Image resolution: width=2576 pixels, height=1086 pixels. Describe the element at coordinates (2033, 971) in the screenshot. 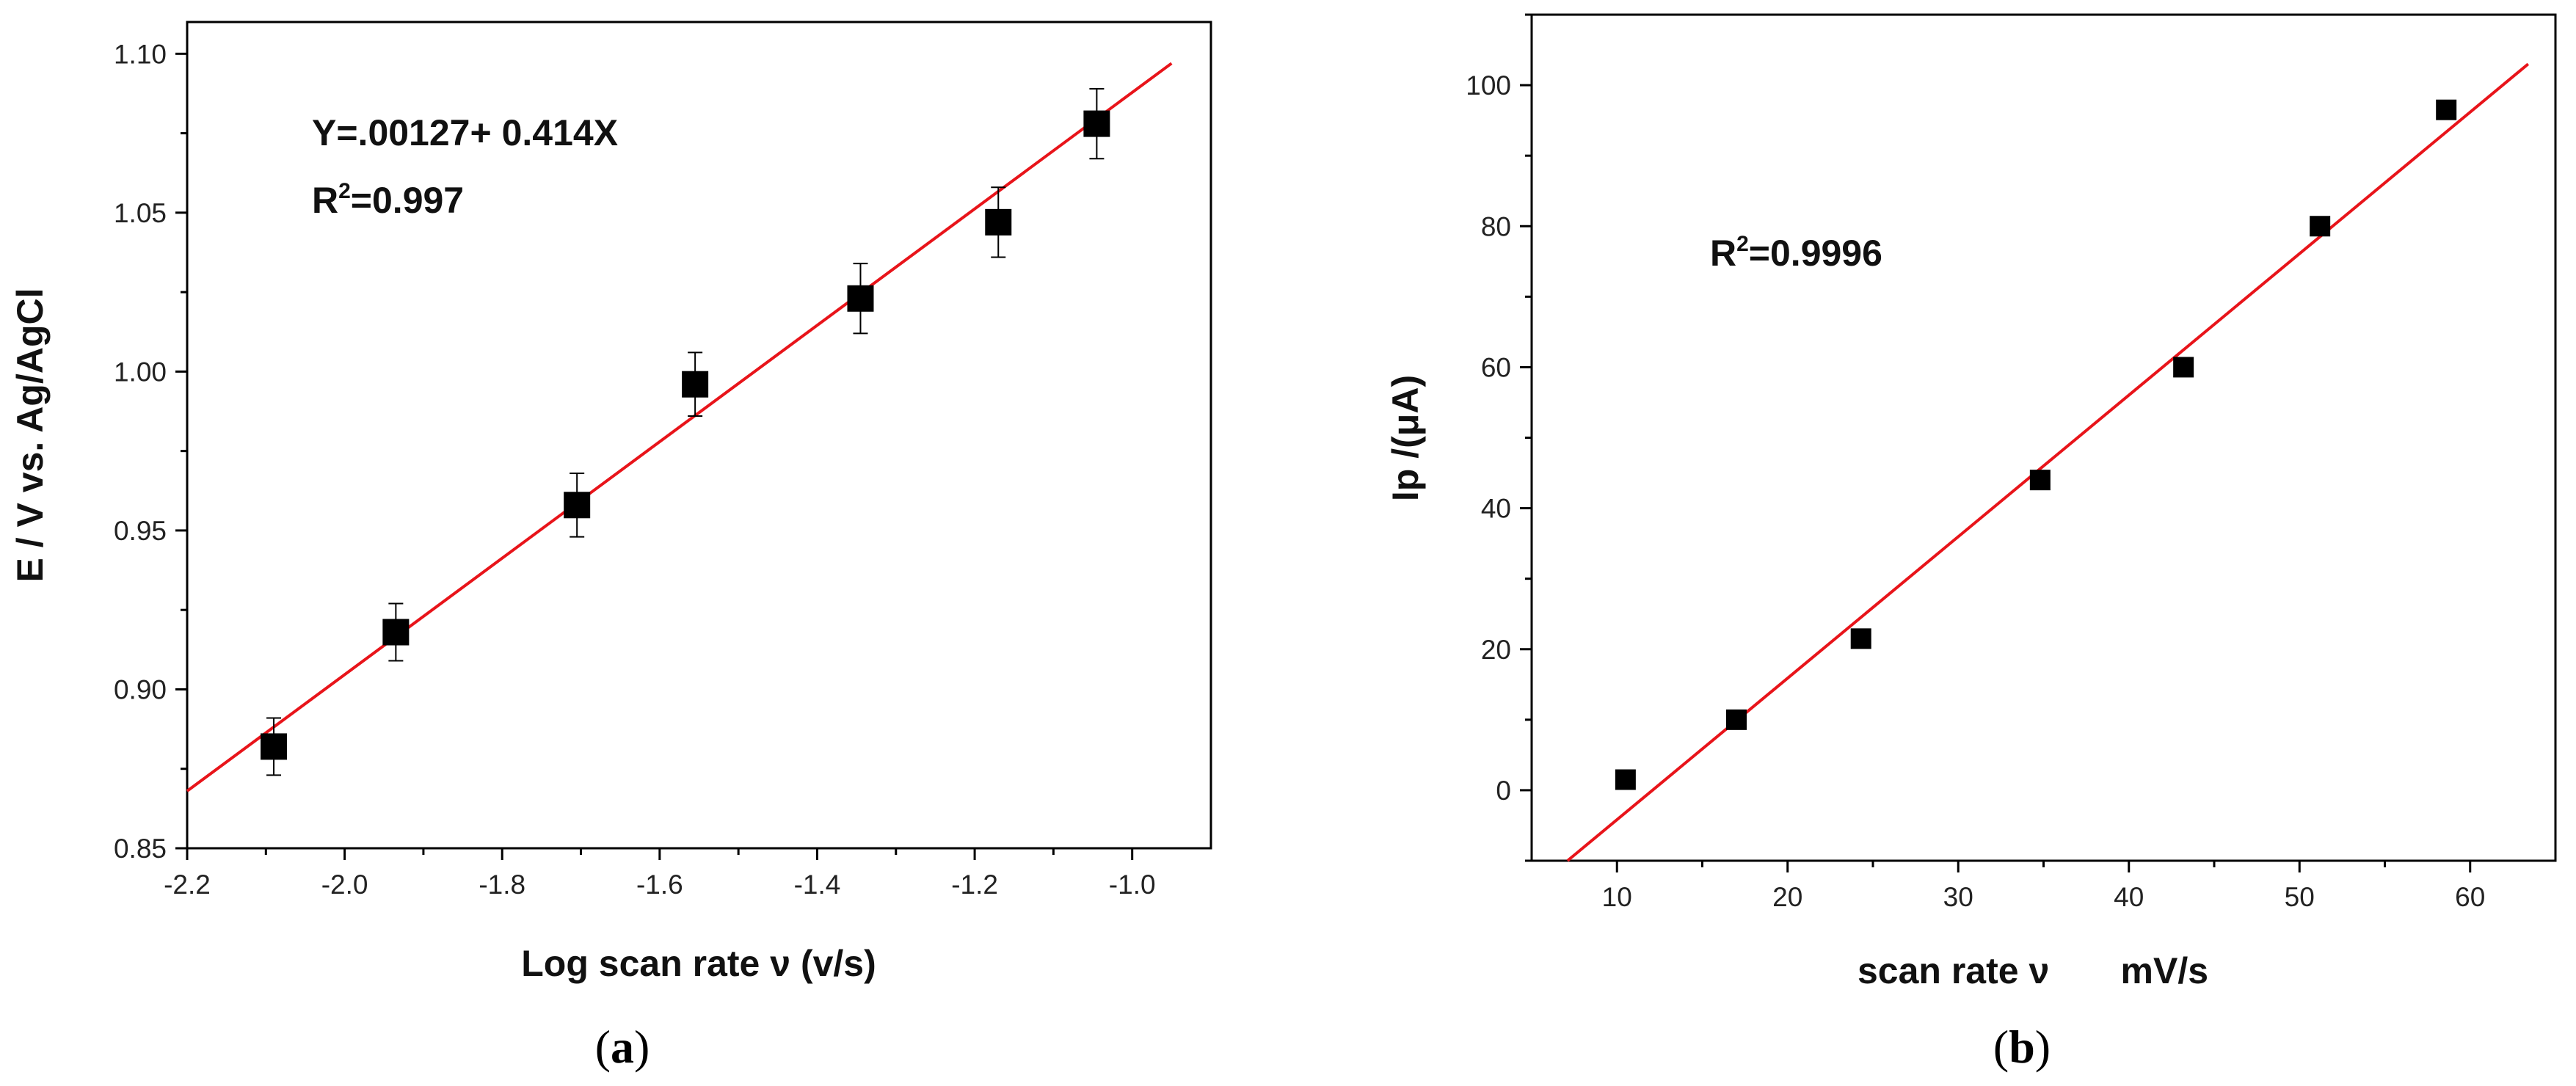

I see `panel-b-x-axis-title: scan rate ν mV/s` at that location.